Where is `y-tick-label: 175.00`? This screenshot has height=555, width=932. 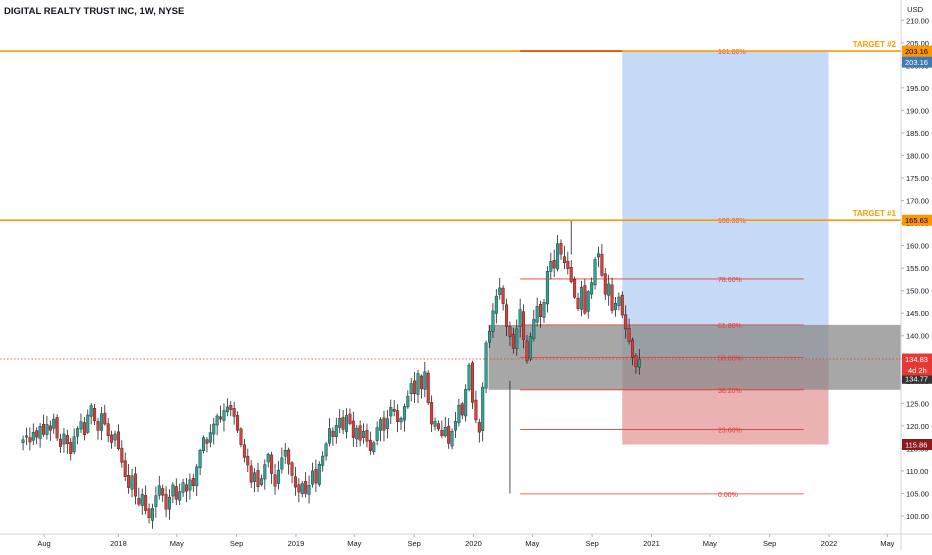
y-tick-label: 175.00 is located at coordinates (917, 178).